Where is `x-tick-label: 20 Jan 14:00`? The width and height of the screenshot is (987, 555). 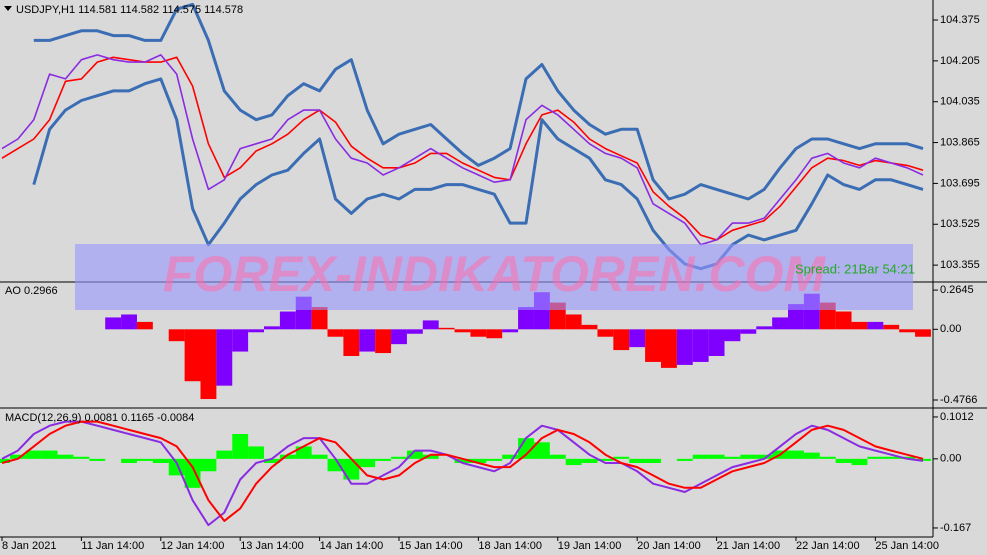
x-tick-label: 20 Jan 14:00 is located at coordinates (669, 546).